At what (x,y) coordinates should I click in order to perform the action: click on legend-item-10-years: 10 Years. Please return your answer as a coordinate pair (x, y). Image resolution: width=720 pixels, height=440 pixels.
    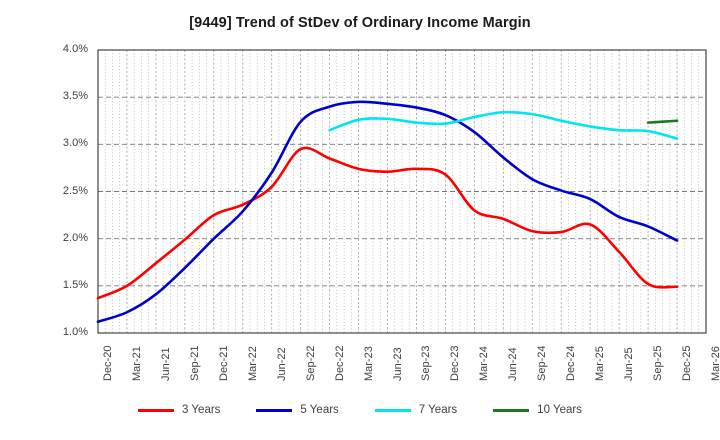
    Looking at the image, I should click on (537, 410).